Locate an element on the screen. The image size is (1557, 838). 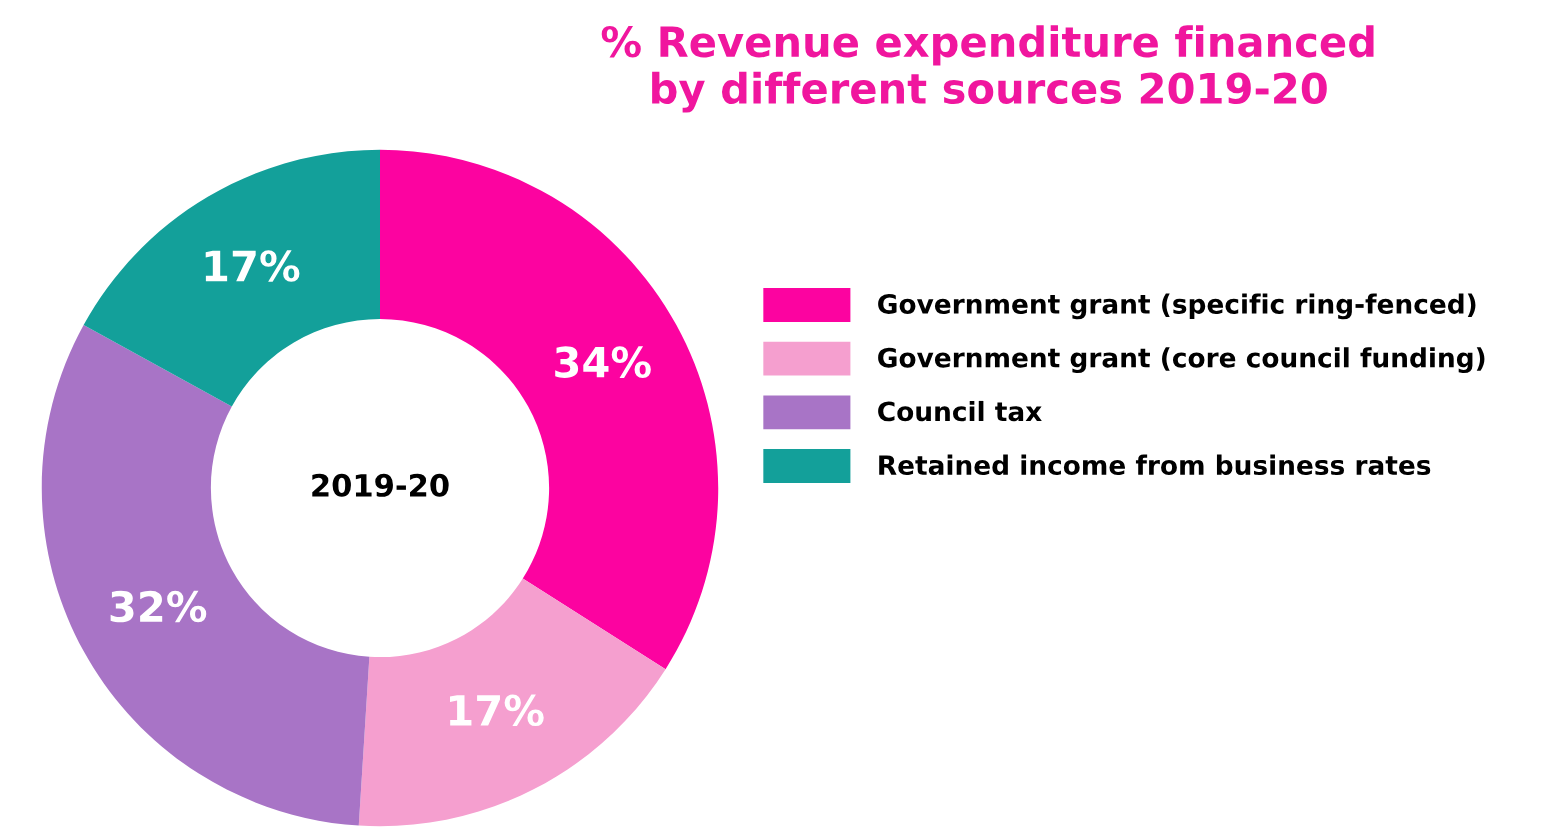
legend-label: Government grant (specific ring-fenced) is located at coordinates (1177, 306).